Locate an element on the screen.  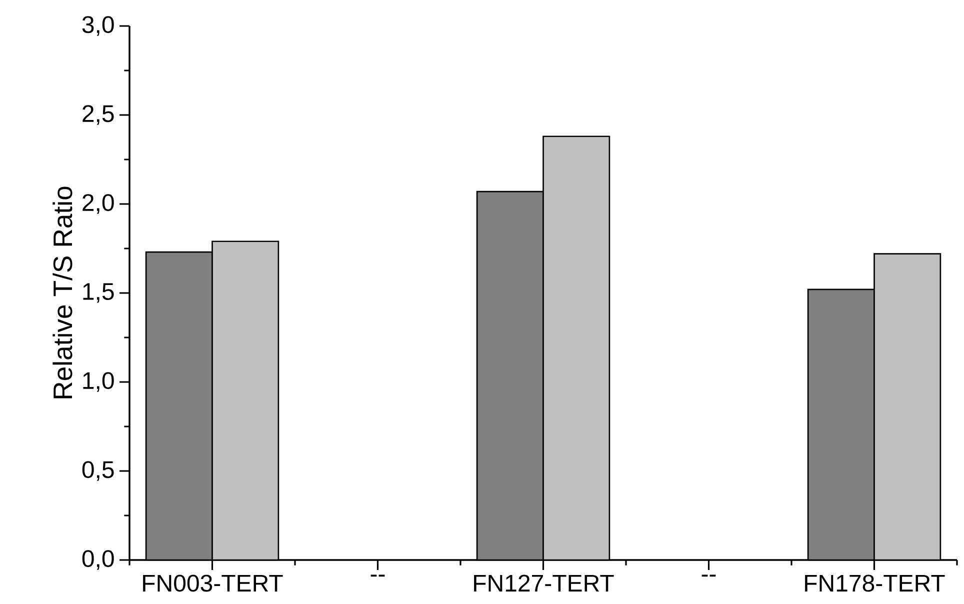
y-tick-label: 2,0 is located at coordinates (98, 204).